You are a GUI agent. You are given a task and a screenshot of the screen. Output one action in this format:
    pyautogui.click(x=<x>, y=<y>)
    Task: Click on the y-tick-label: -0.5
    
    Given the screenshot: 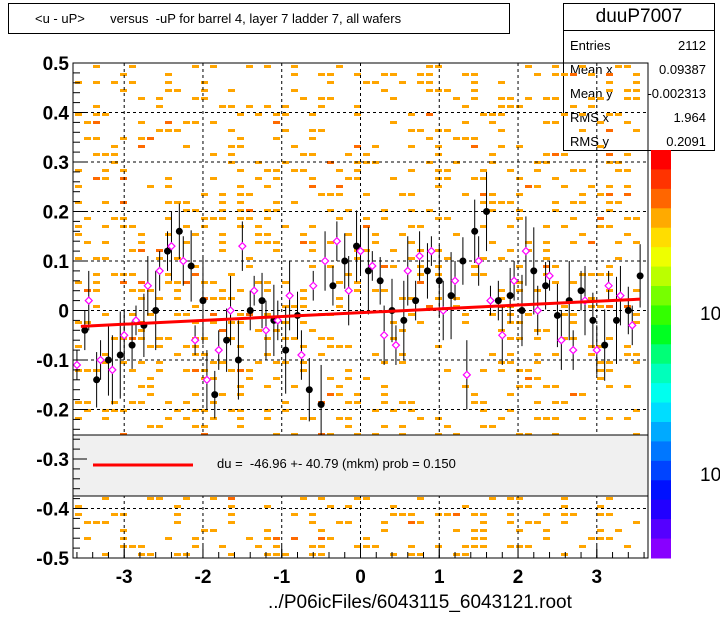 What is the action you would take?
    pyautogui.click(x=52, y=559)
    